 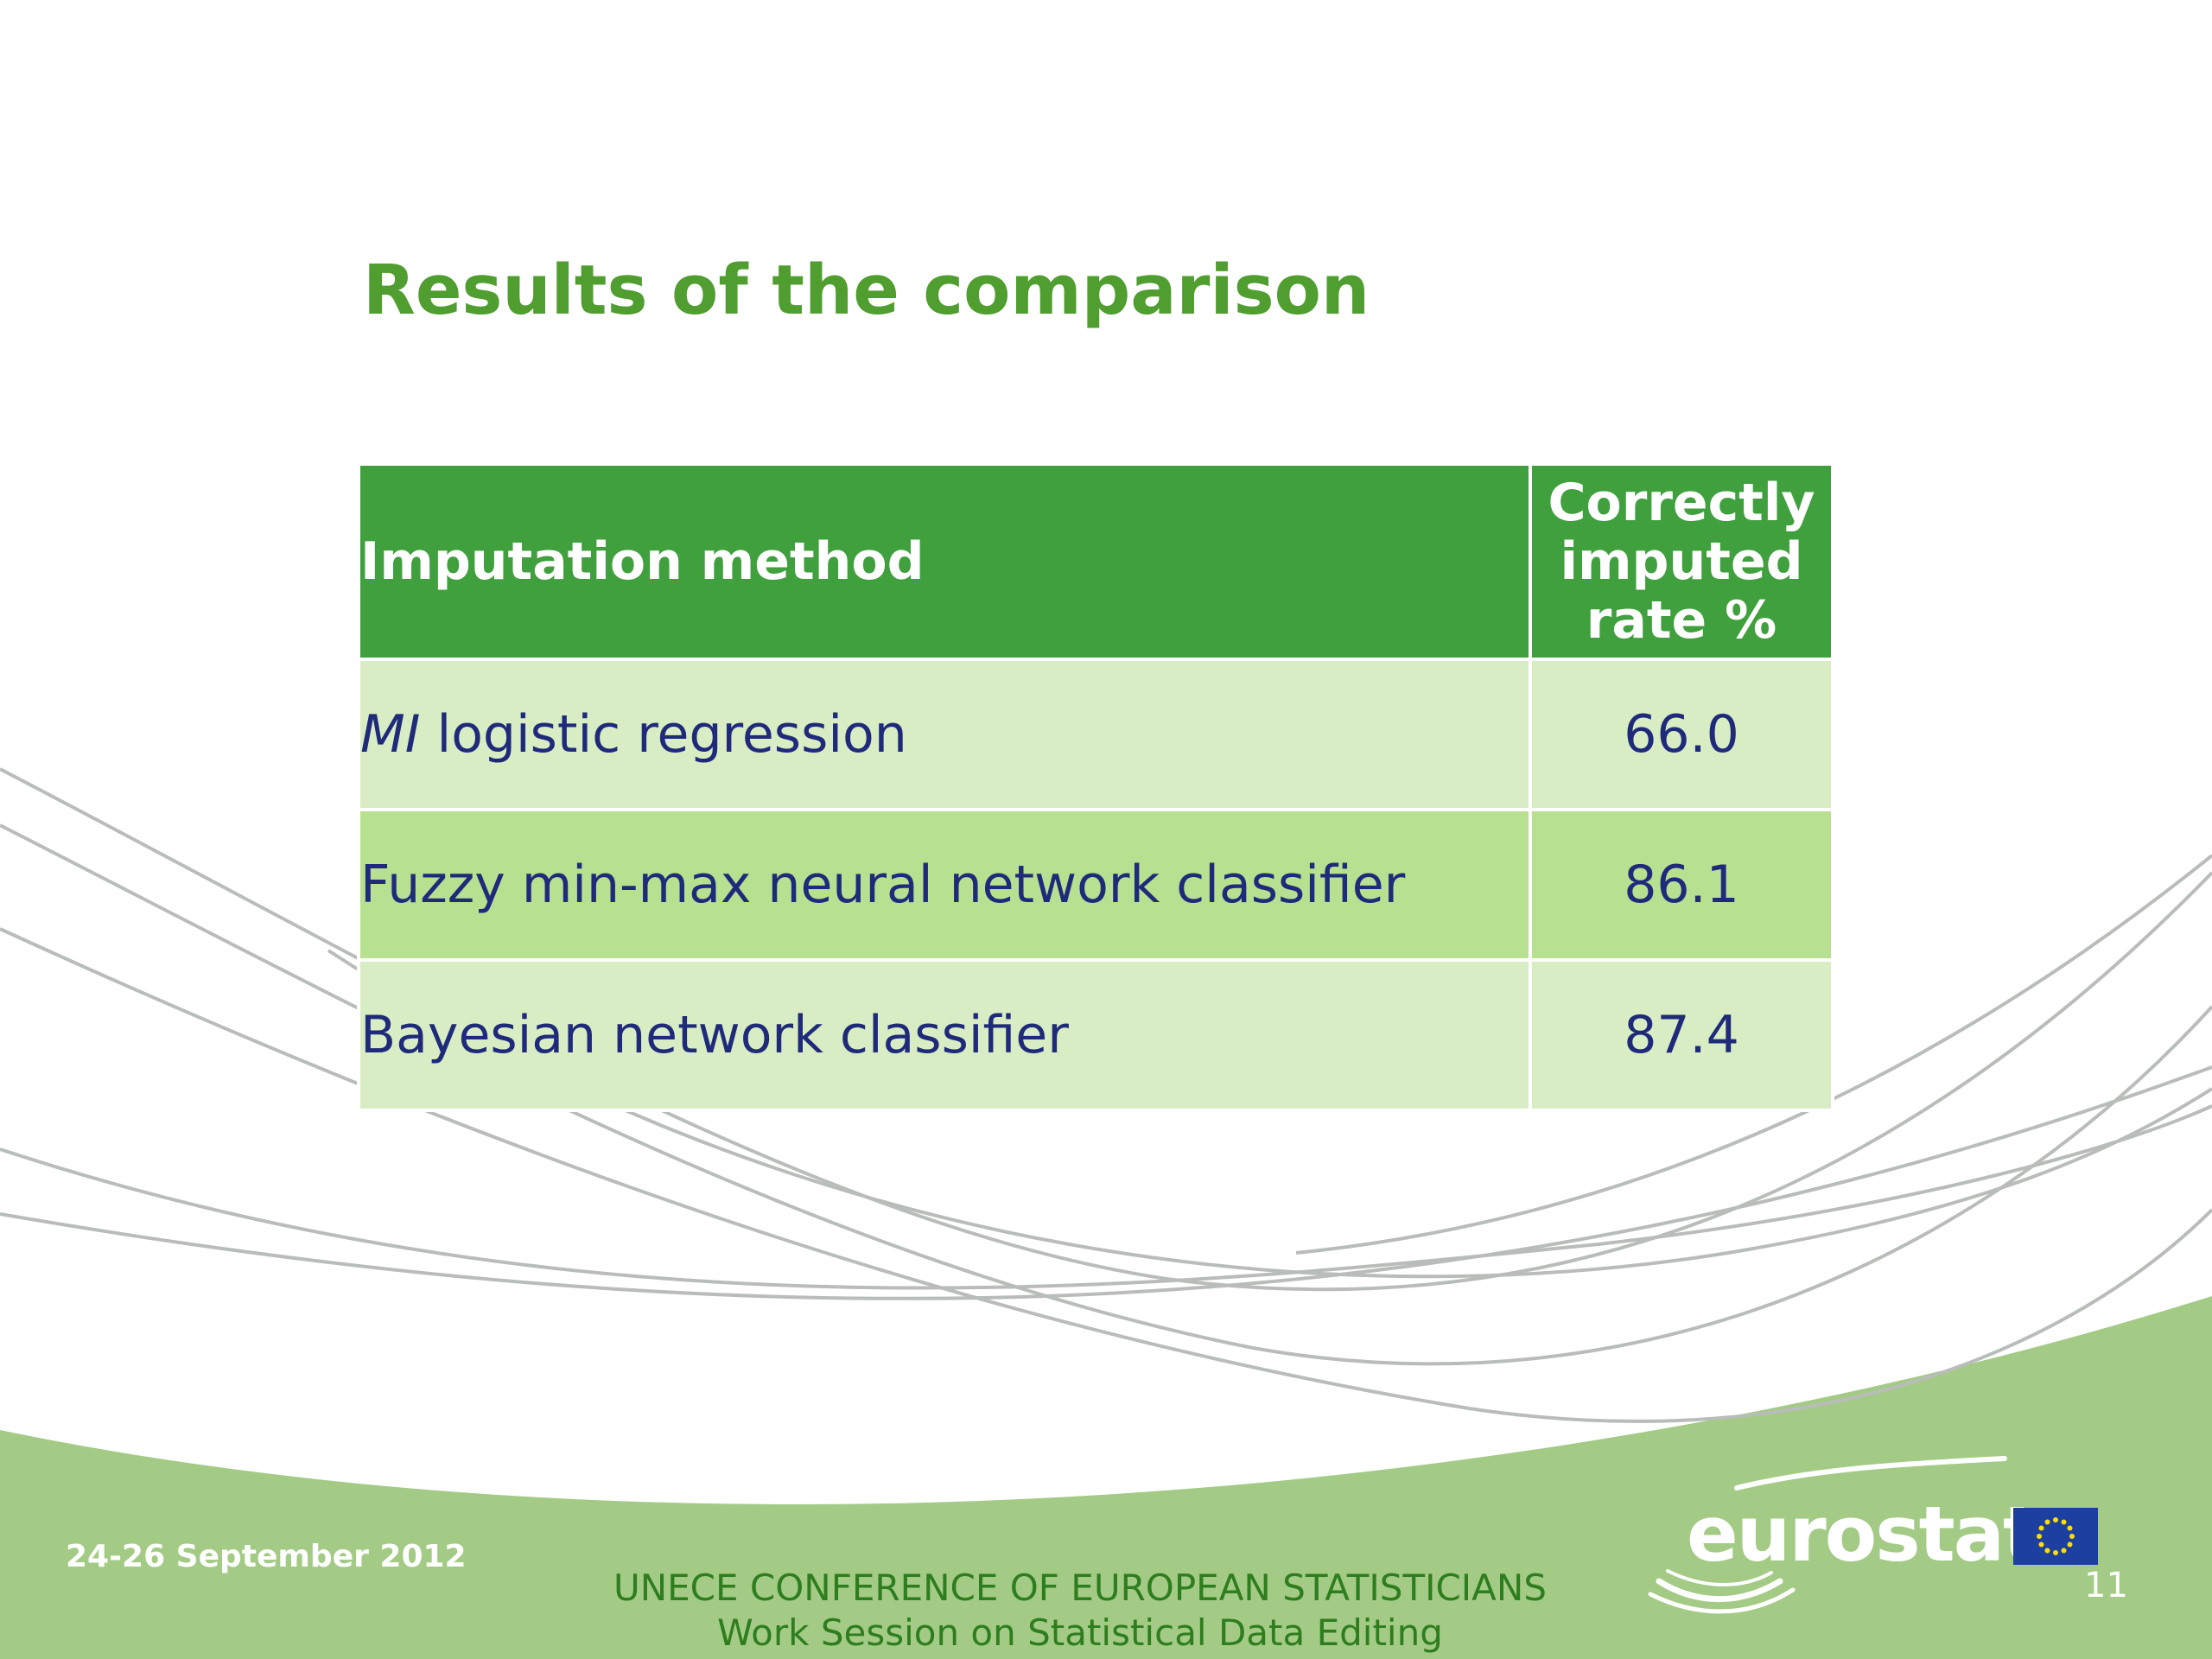 I want to click on eu-flag-icon, so click(x=2055, y=1536).